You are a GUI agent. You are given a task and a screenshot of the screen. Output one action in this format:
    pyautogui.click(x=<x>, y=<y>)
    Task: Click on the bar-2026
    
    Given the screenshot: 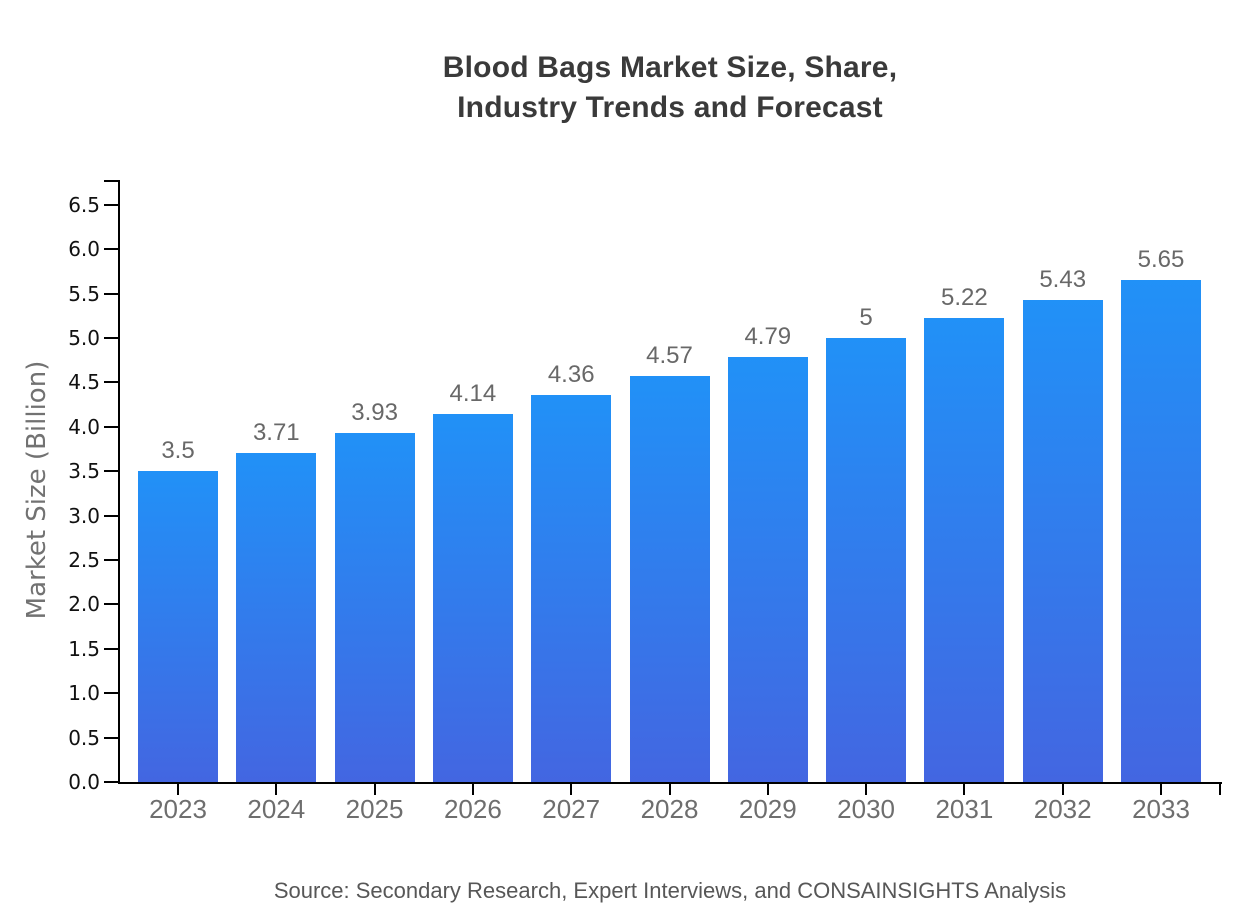 What is the action you would take?
    pyautogui.click(x=472, y=598)
    